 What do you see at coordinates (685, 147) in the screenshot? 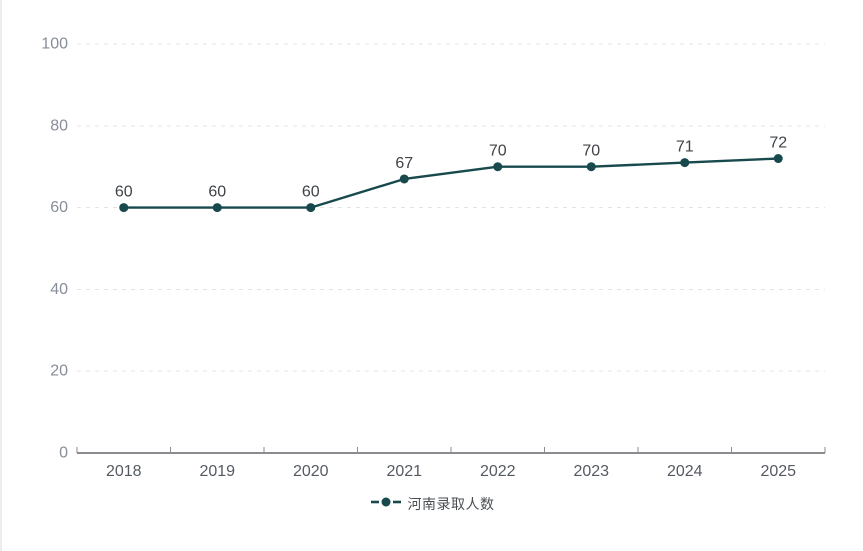
I see `data-label: 71` at bounding box center [685, 147].